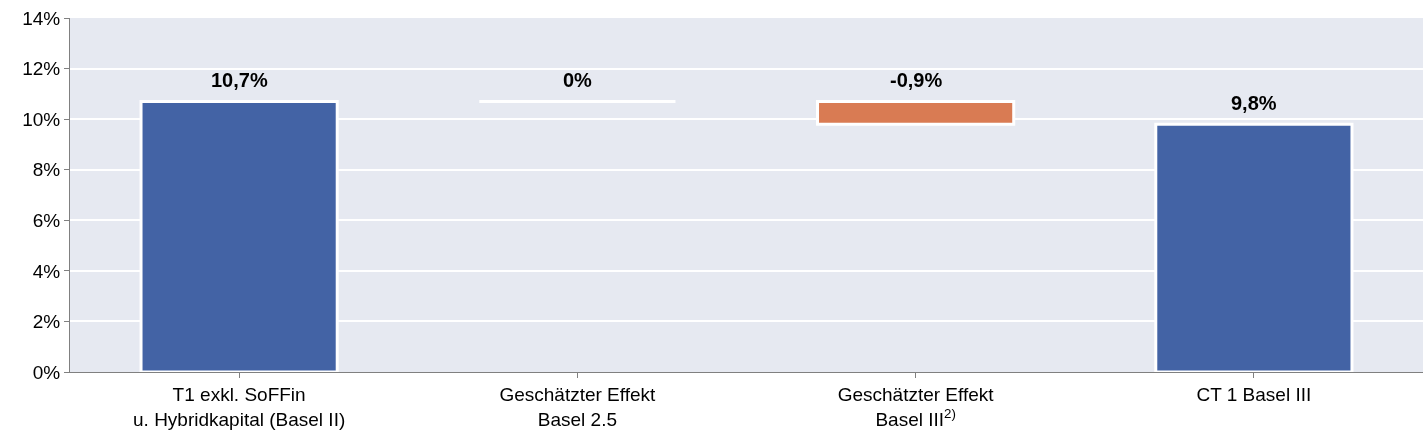 This screenshot has width=1428, height=435. I want to click on data-label: -0,9%, so click(916, 80).